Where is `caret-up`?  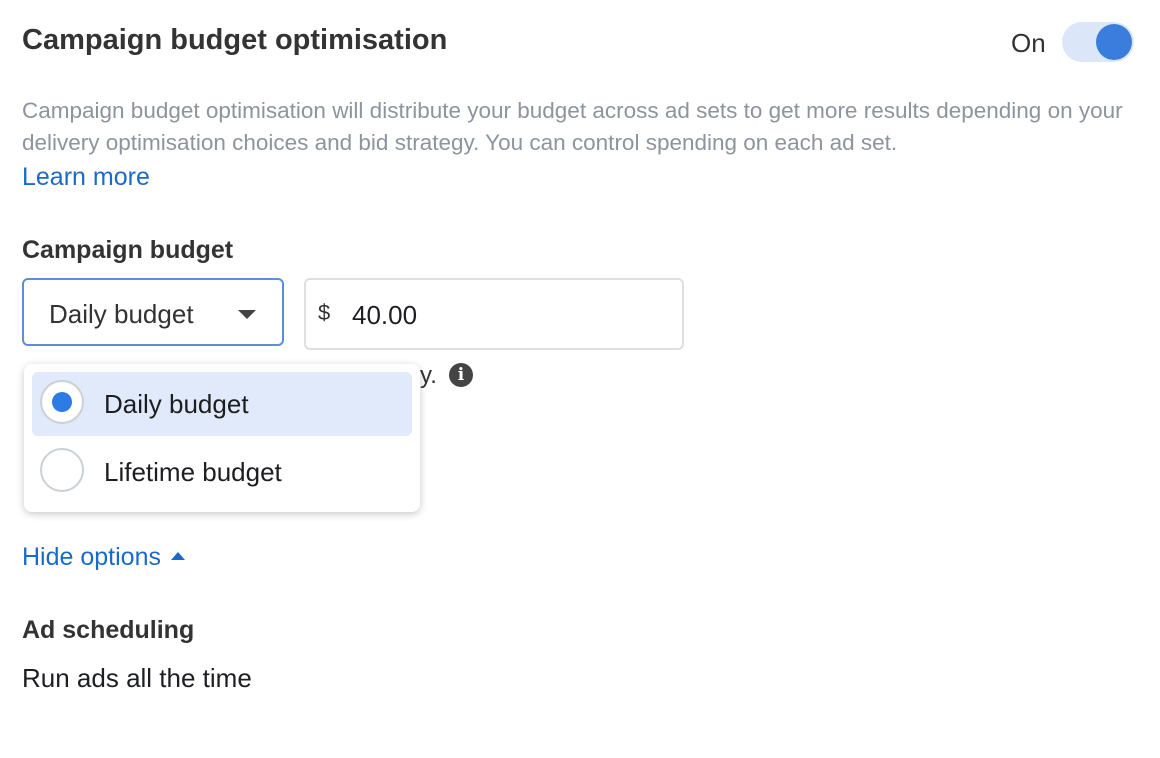 caret-up is located at coordinates (177, 556).